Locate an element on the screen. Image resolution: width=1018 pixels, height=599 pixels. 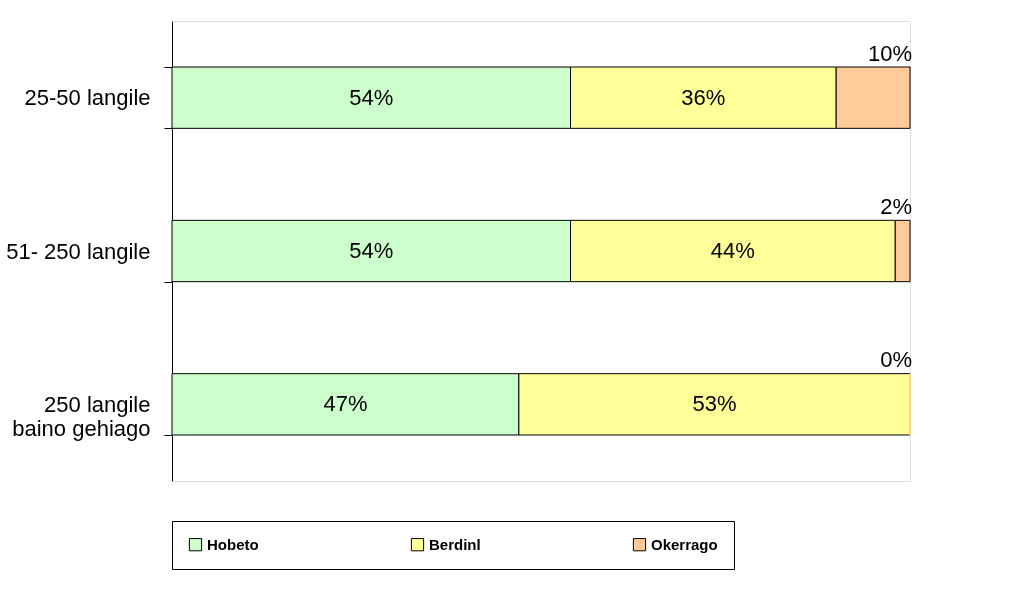
y-tick-label: 51- 250 langile is located at coordinates (78, 251).